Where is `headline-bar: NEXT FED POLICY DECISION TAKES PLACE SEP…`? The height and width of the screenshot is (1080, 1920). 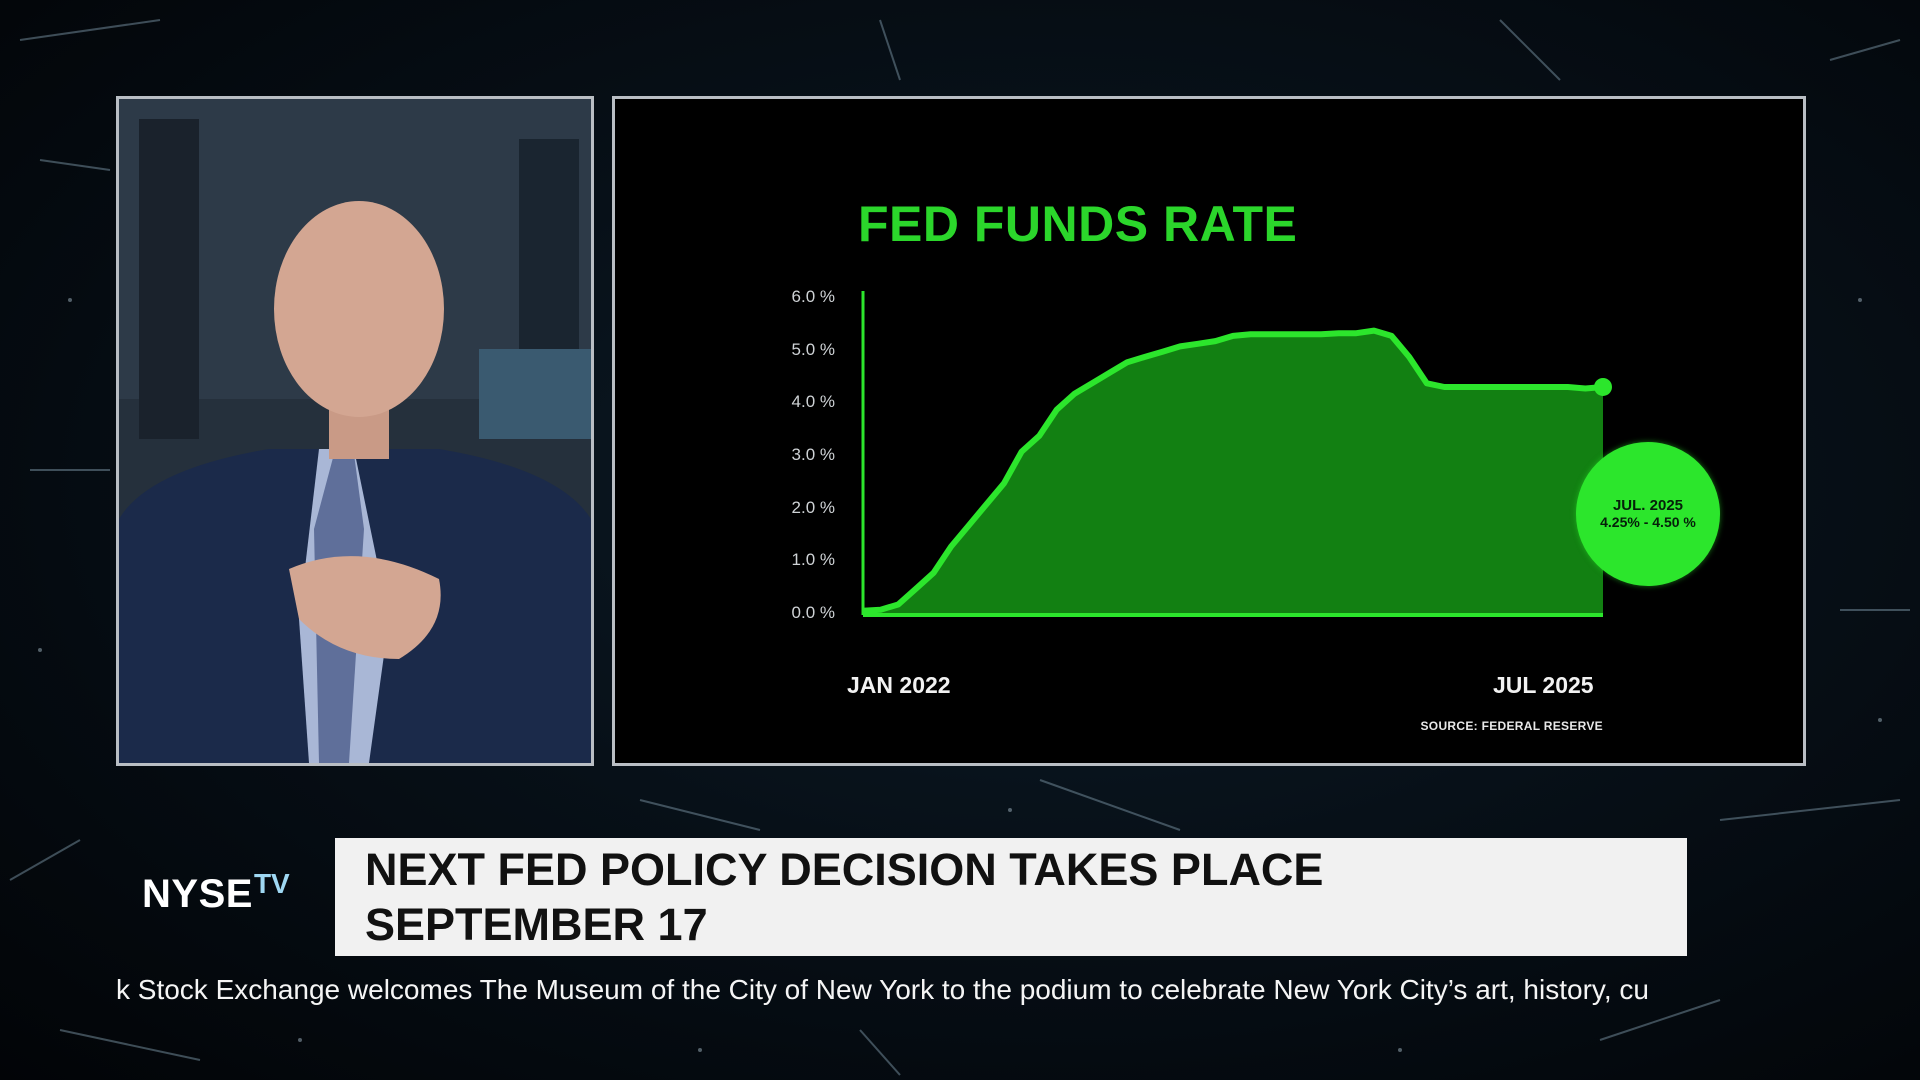
headline-bar: NEXT FED POLICY DECISION TAKES PLACE SEP… is located at coordinates (1011, 897).